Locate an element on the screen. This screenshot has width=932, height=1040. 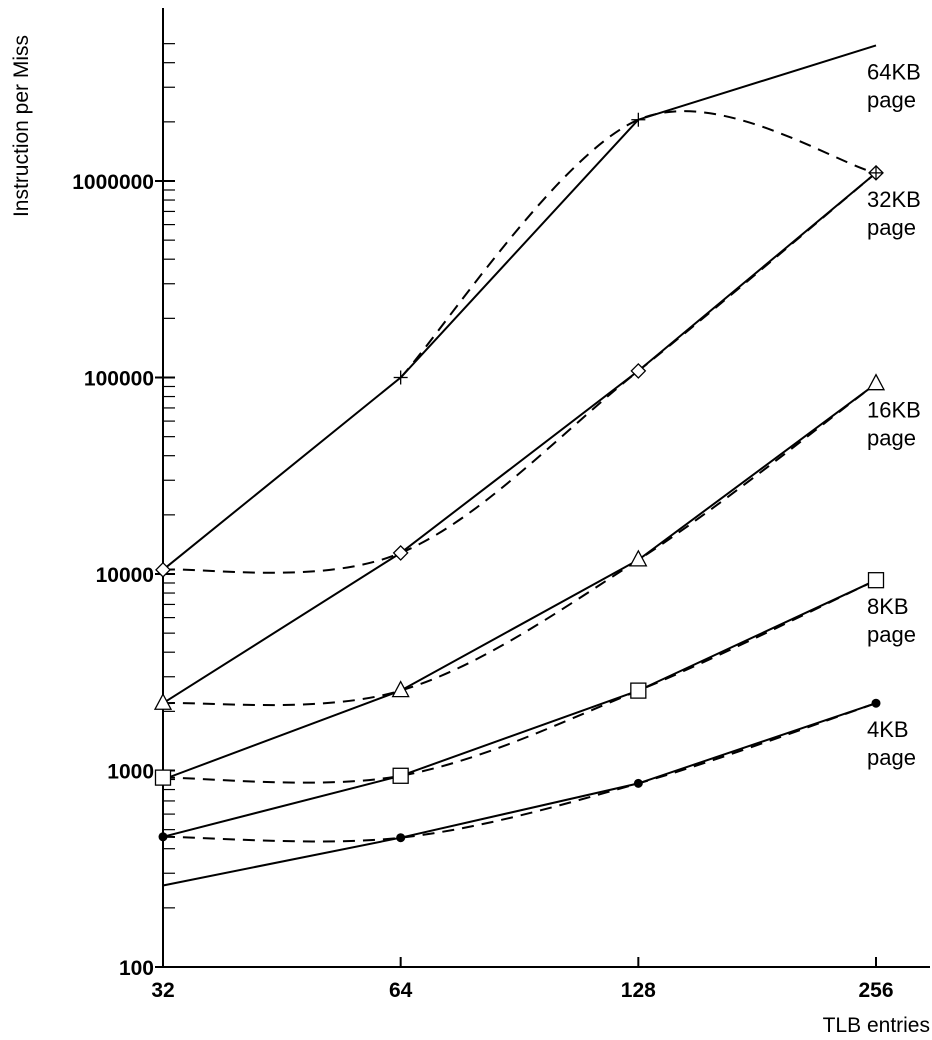
x-tick-label: 256 is located at coordinates (875, 990).